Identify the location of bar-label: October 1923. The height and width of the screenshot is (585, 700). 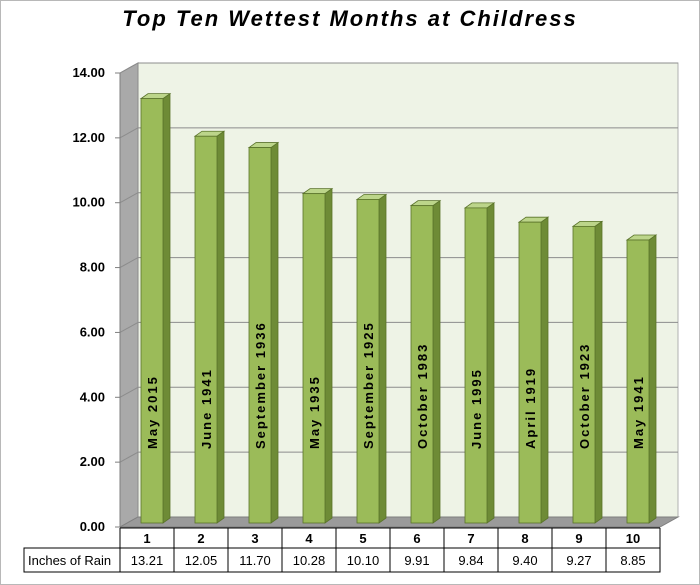
(584, 396).